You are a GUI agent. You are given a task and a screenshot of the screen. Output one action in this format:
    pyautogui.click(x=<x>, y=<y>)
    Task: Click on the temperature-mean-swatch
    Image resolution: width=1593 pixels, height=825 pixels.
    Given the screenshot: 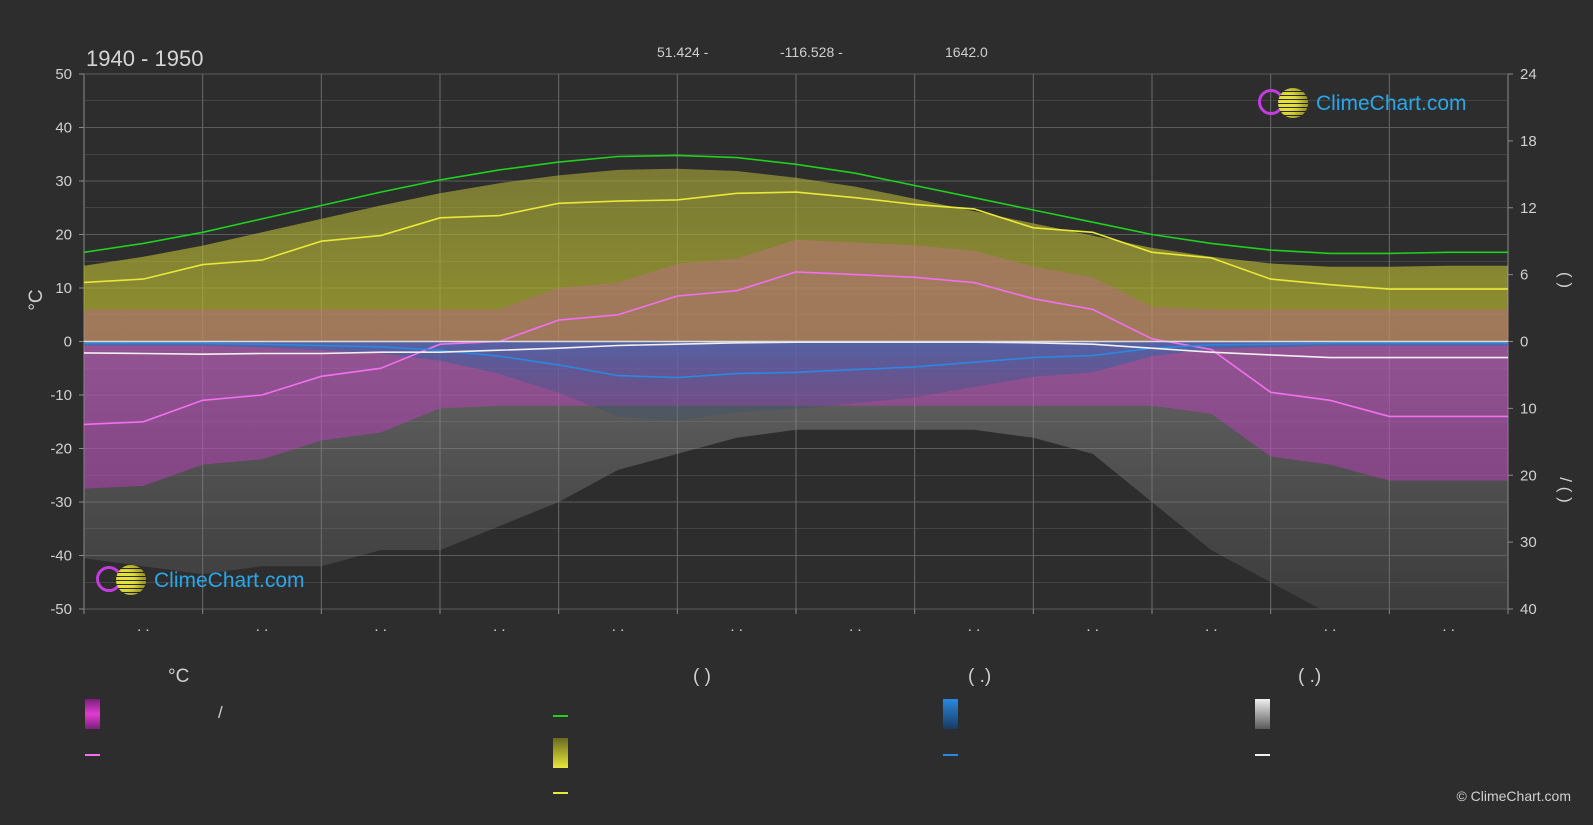 What is the action you would take?
    pyautogui.click(x=92, y=755)
    